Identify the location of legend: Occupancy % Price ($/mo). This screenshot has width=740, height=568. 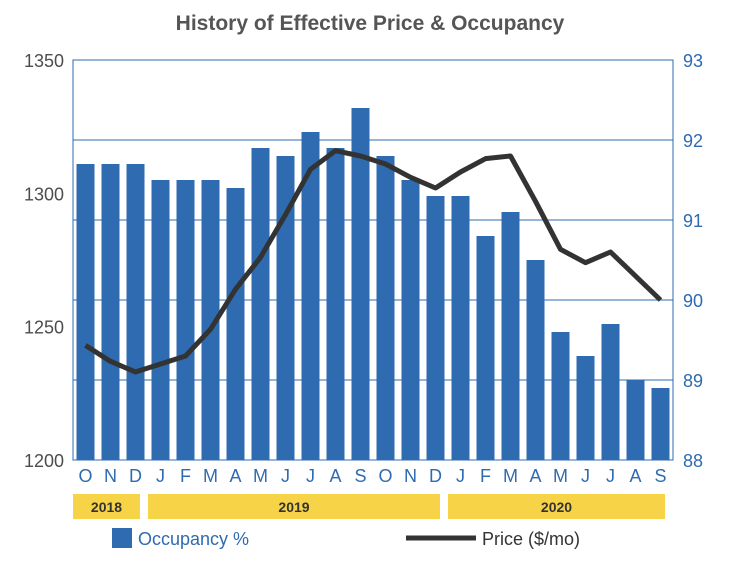
(346, 538).